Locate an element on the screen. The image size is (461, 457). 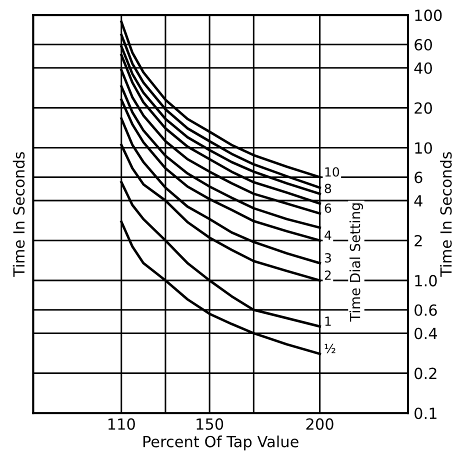
x-tick-label: 150 is located at coordinates (210, 424).